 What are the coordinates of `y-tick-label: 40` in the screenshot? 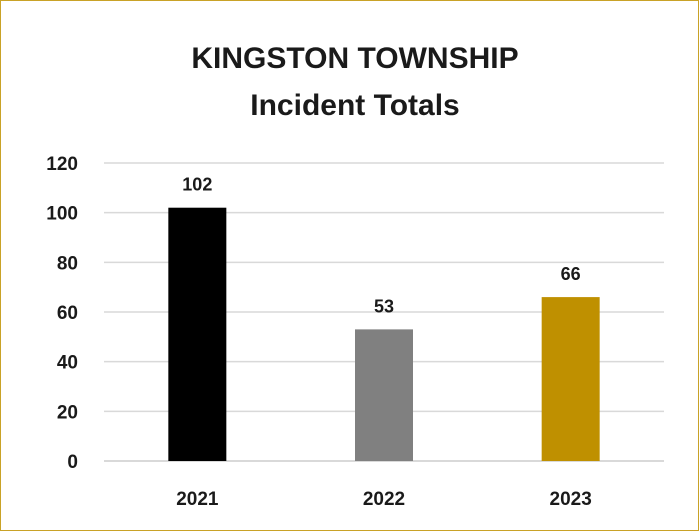 It's located at (67, 363).